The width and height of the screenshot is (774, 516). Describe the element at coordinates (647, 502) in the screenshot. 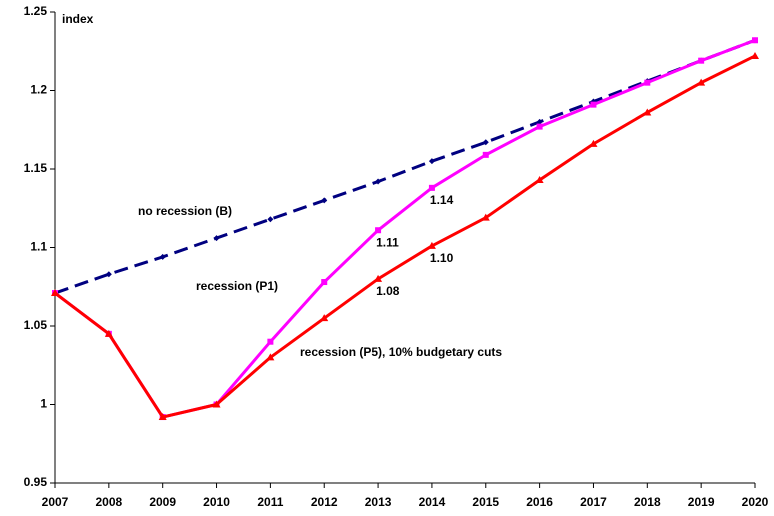

I see `x-tick-label: 2018` at that location.